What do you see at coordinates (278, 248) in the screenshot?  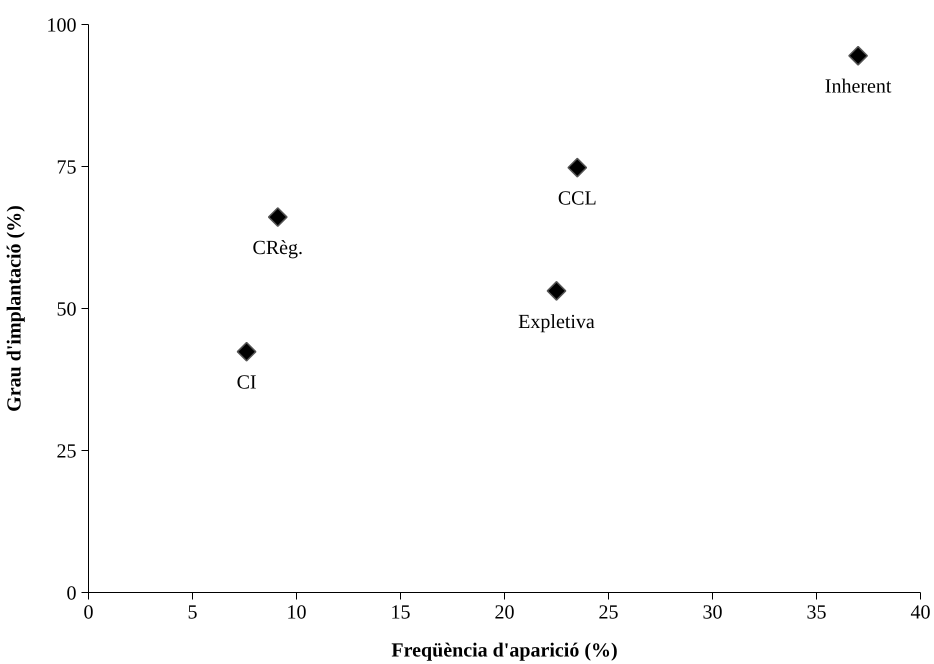 I see `annotation: CRèg.` at bounding box center [278, 248].